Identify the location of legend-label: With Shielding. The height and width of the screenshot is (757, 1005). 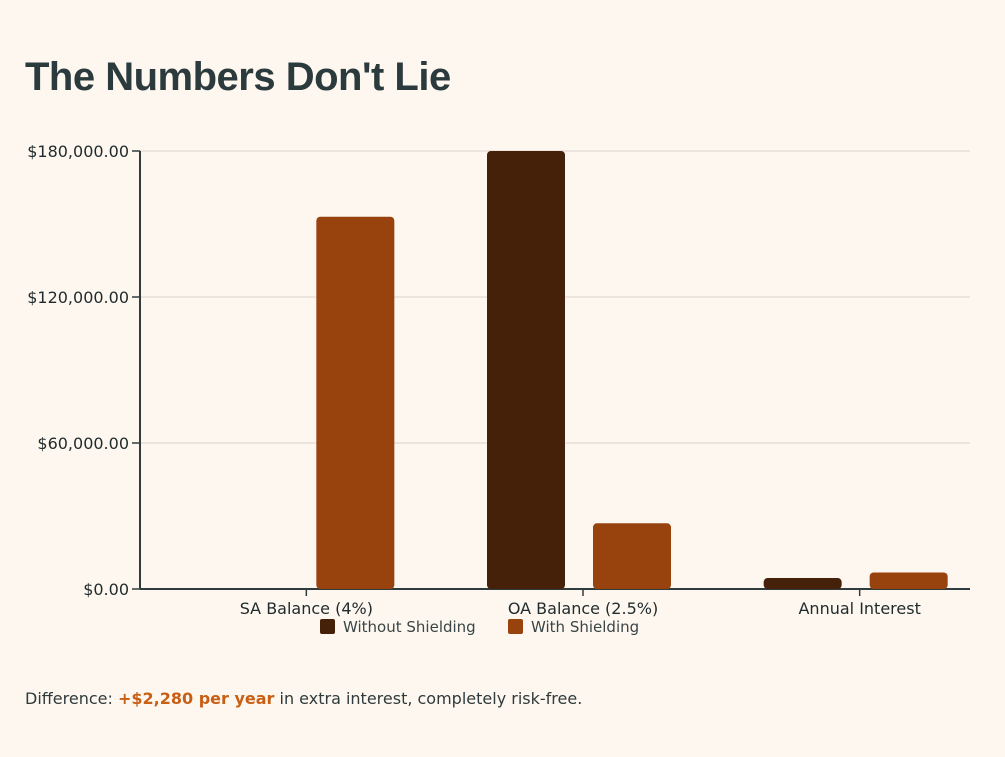
(585, 627).